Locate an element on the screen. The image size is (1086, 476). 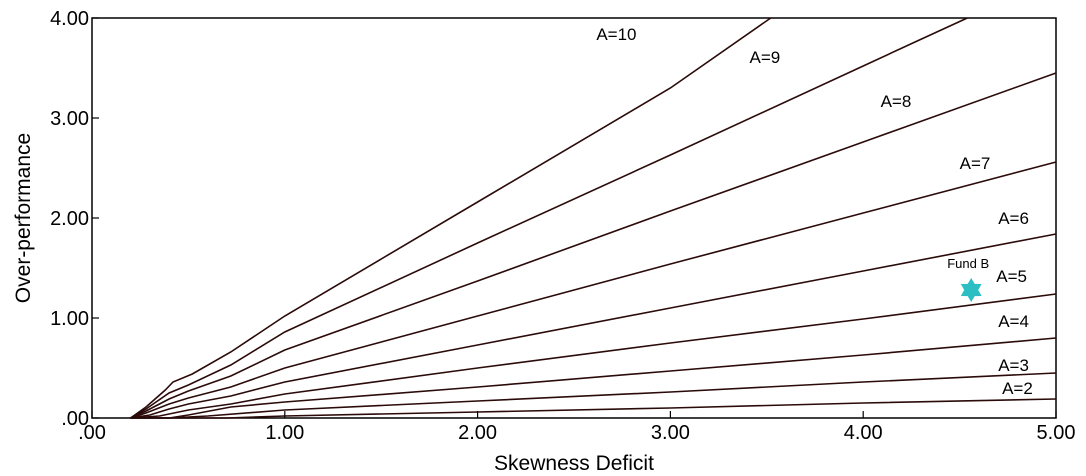
curve-label-a-8: A=8 is located at coordinates (896, 101).